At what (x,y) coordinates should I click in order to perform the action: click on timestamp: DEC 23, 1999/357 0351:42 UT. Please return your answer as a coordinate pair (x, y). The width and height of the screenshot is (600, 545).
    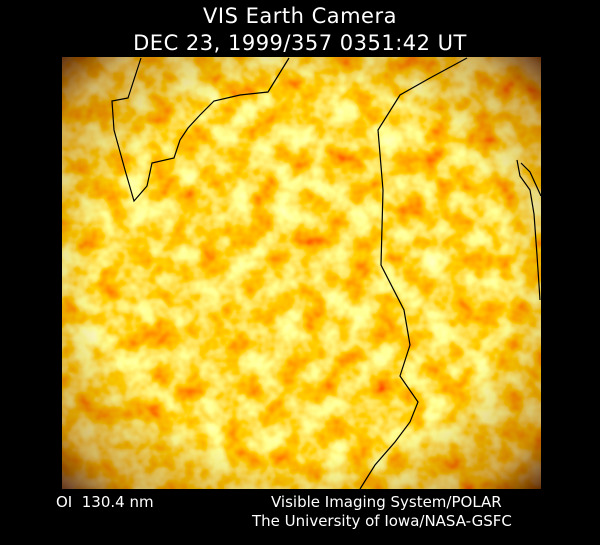
    Looking at the image, I should click on (300, 43).